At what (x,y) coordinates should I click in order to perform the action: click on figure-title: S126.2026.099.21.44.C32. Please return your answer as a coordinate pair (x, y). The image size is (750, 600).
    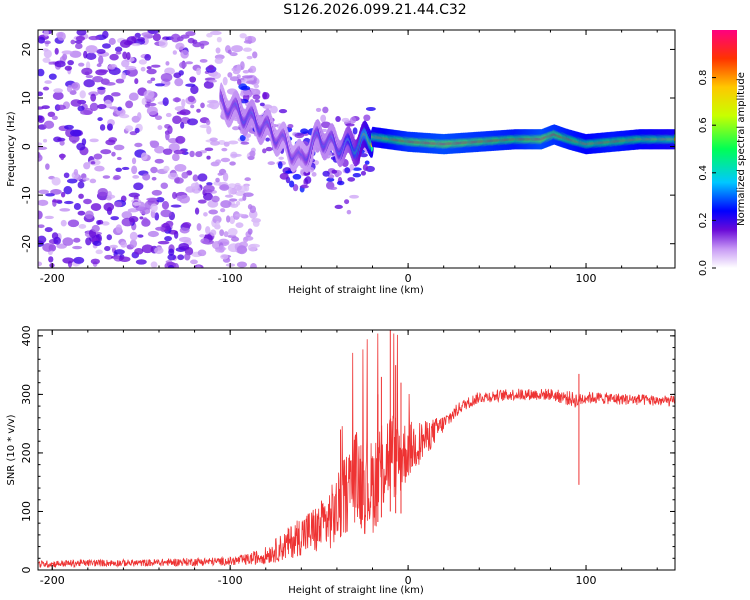
    Looking at the image, I should click on (374, 10).